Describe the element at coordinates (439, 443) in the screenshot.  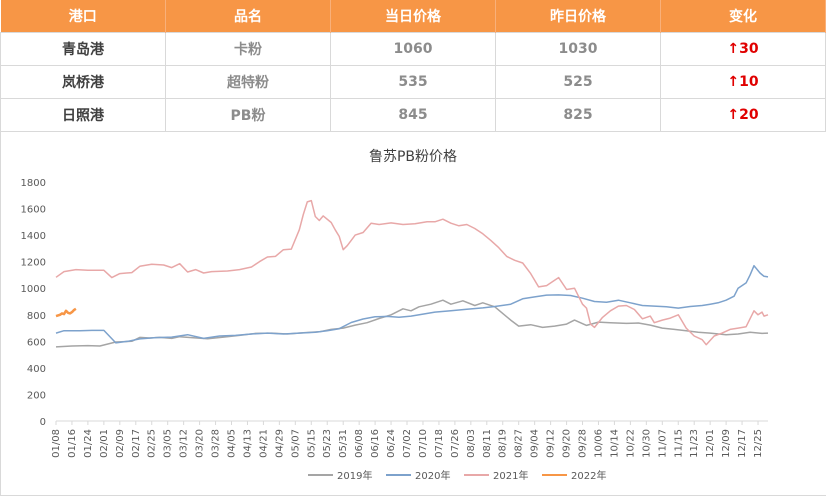
I see `x-tick-label: 07/18` at that location.